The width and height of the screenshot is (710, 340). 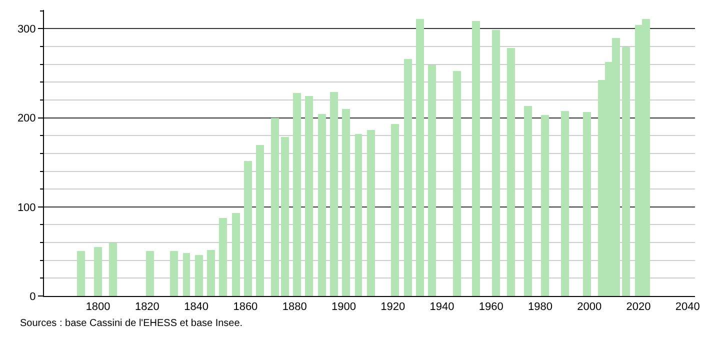 What do you see at coordinates (131, 323) in the screenshot?
I see `source-note: Sources : base Cassini de l'EHESS et base Insee.` at bounding box center [131, 323].